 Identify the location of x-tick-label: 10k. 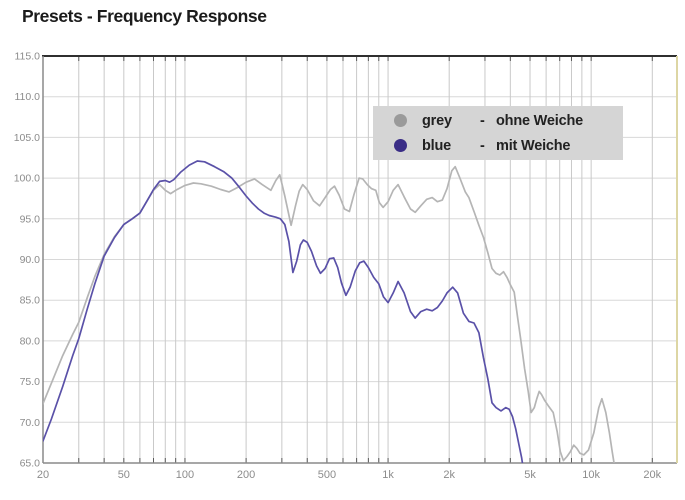
(591, 475).